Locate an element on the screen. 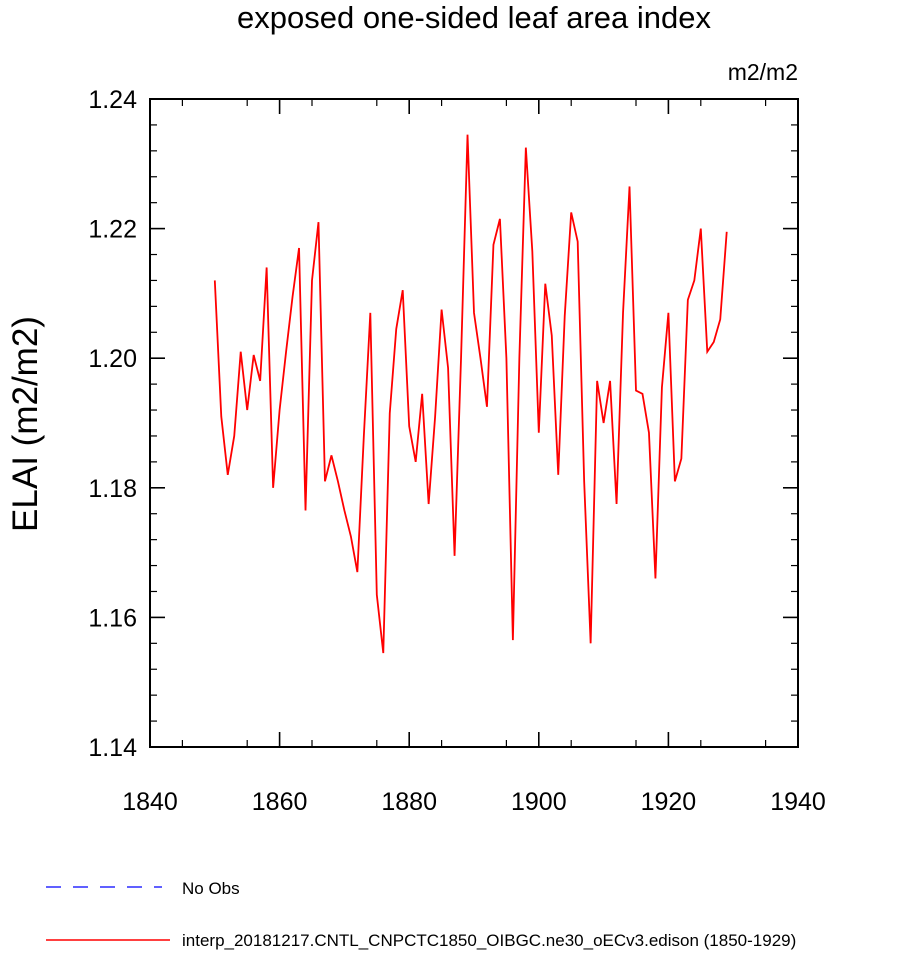 Image resolution: width=897 pixels, height=957 pixels. y-axis-label: ELAI (m2/m2) is located at coordinates (25, 424).